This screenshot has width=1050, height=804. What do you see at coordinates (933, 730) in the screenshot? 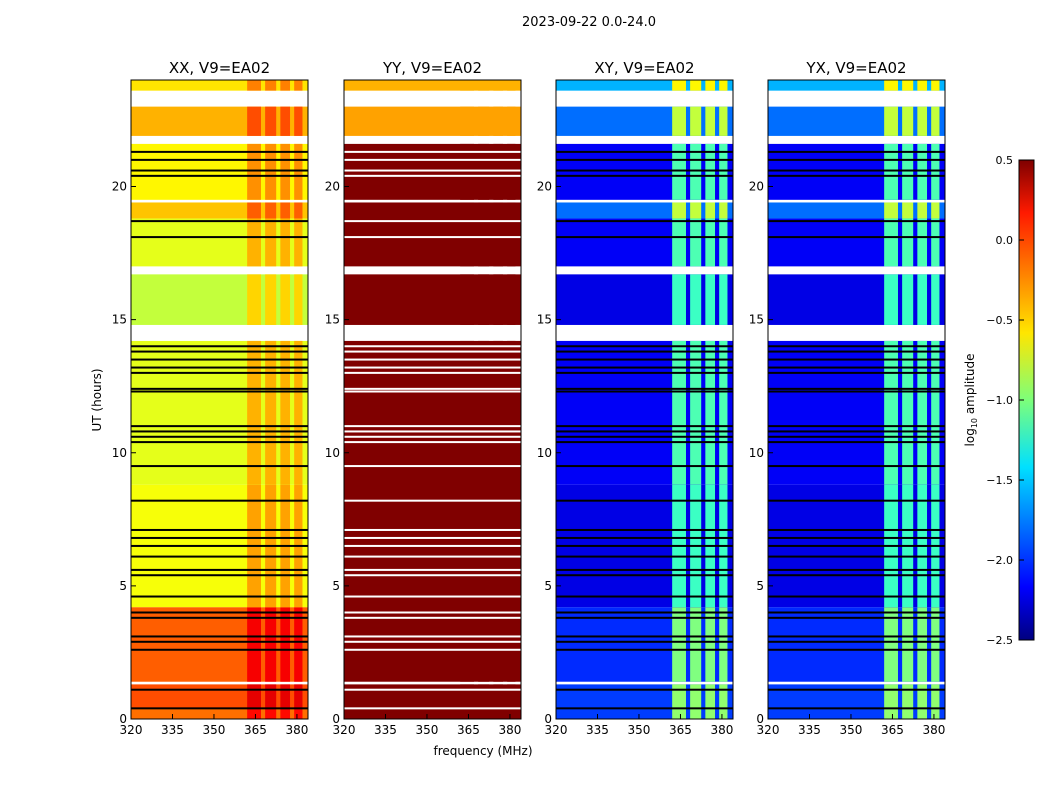
I see `x-tick-label: 380` at bounding box center [933, 730].